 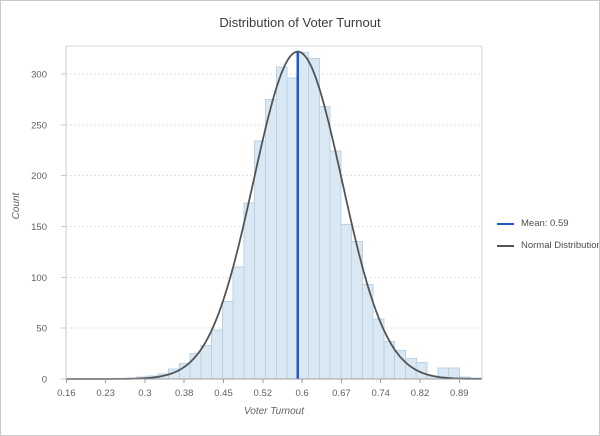 I want to click on y-tick-label: 200, so click(x=39, y=176).